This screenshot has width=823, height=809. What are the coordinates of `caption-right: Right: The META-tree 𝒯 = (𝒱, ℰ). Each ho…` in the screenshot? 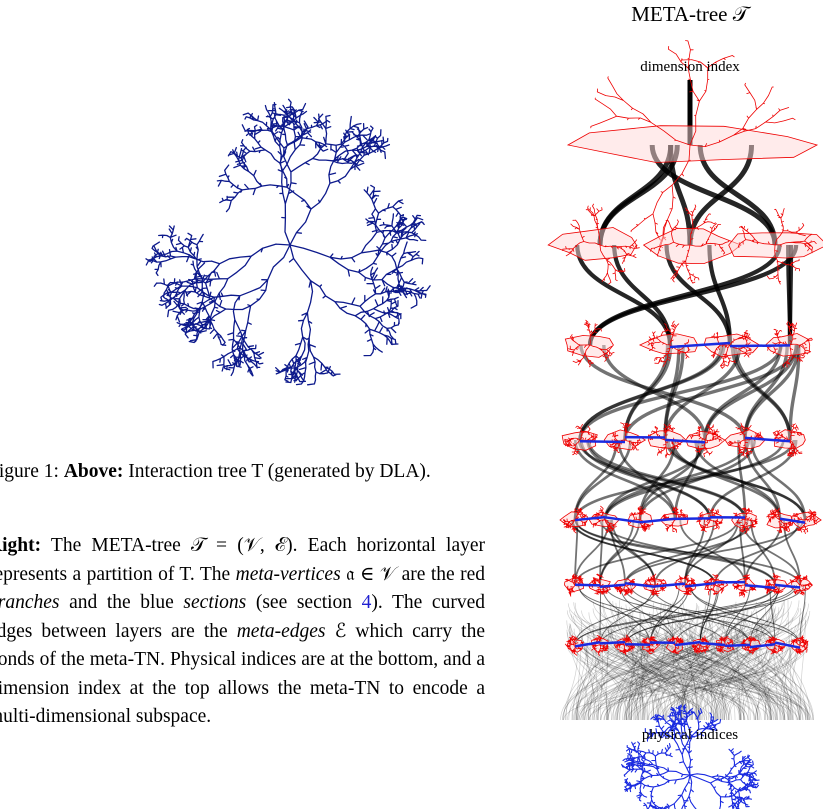 It's located at (242, 632).